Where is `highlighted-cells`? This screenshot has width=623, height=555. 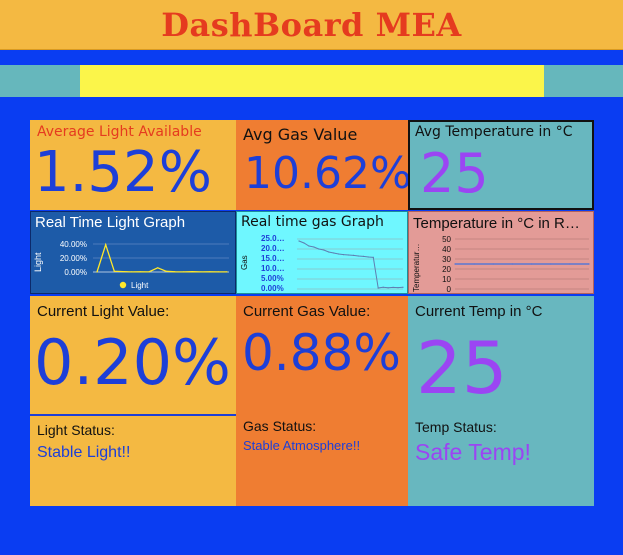 highlighted-cells is located at coordinates (312, 81).